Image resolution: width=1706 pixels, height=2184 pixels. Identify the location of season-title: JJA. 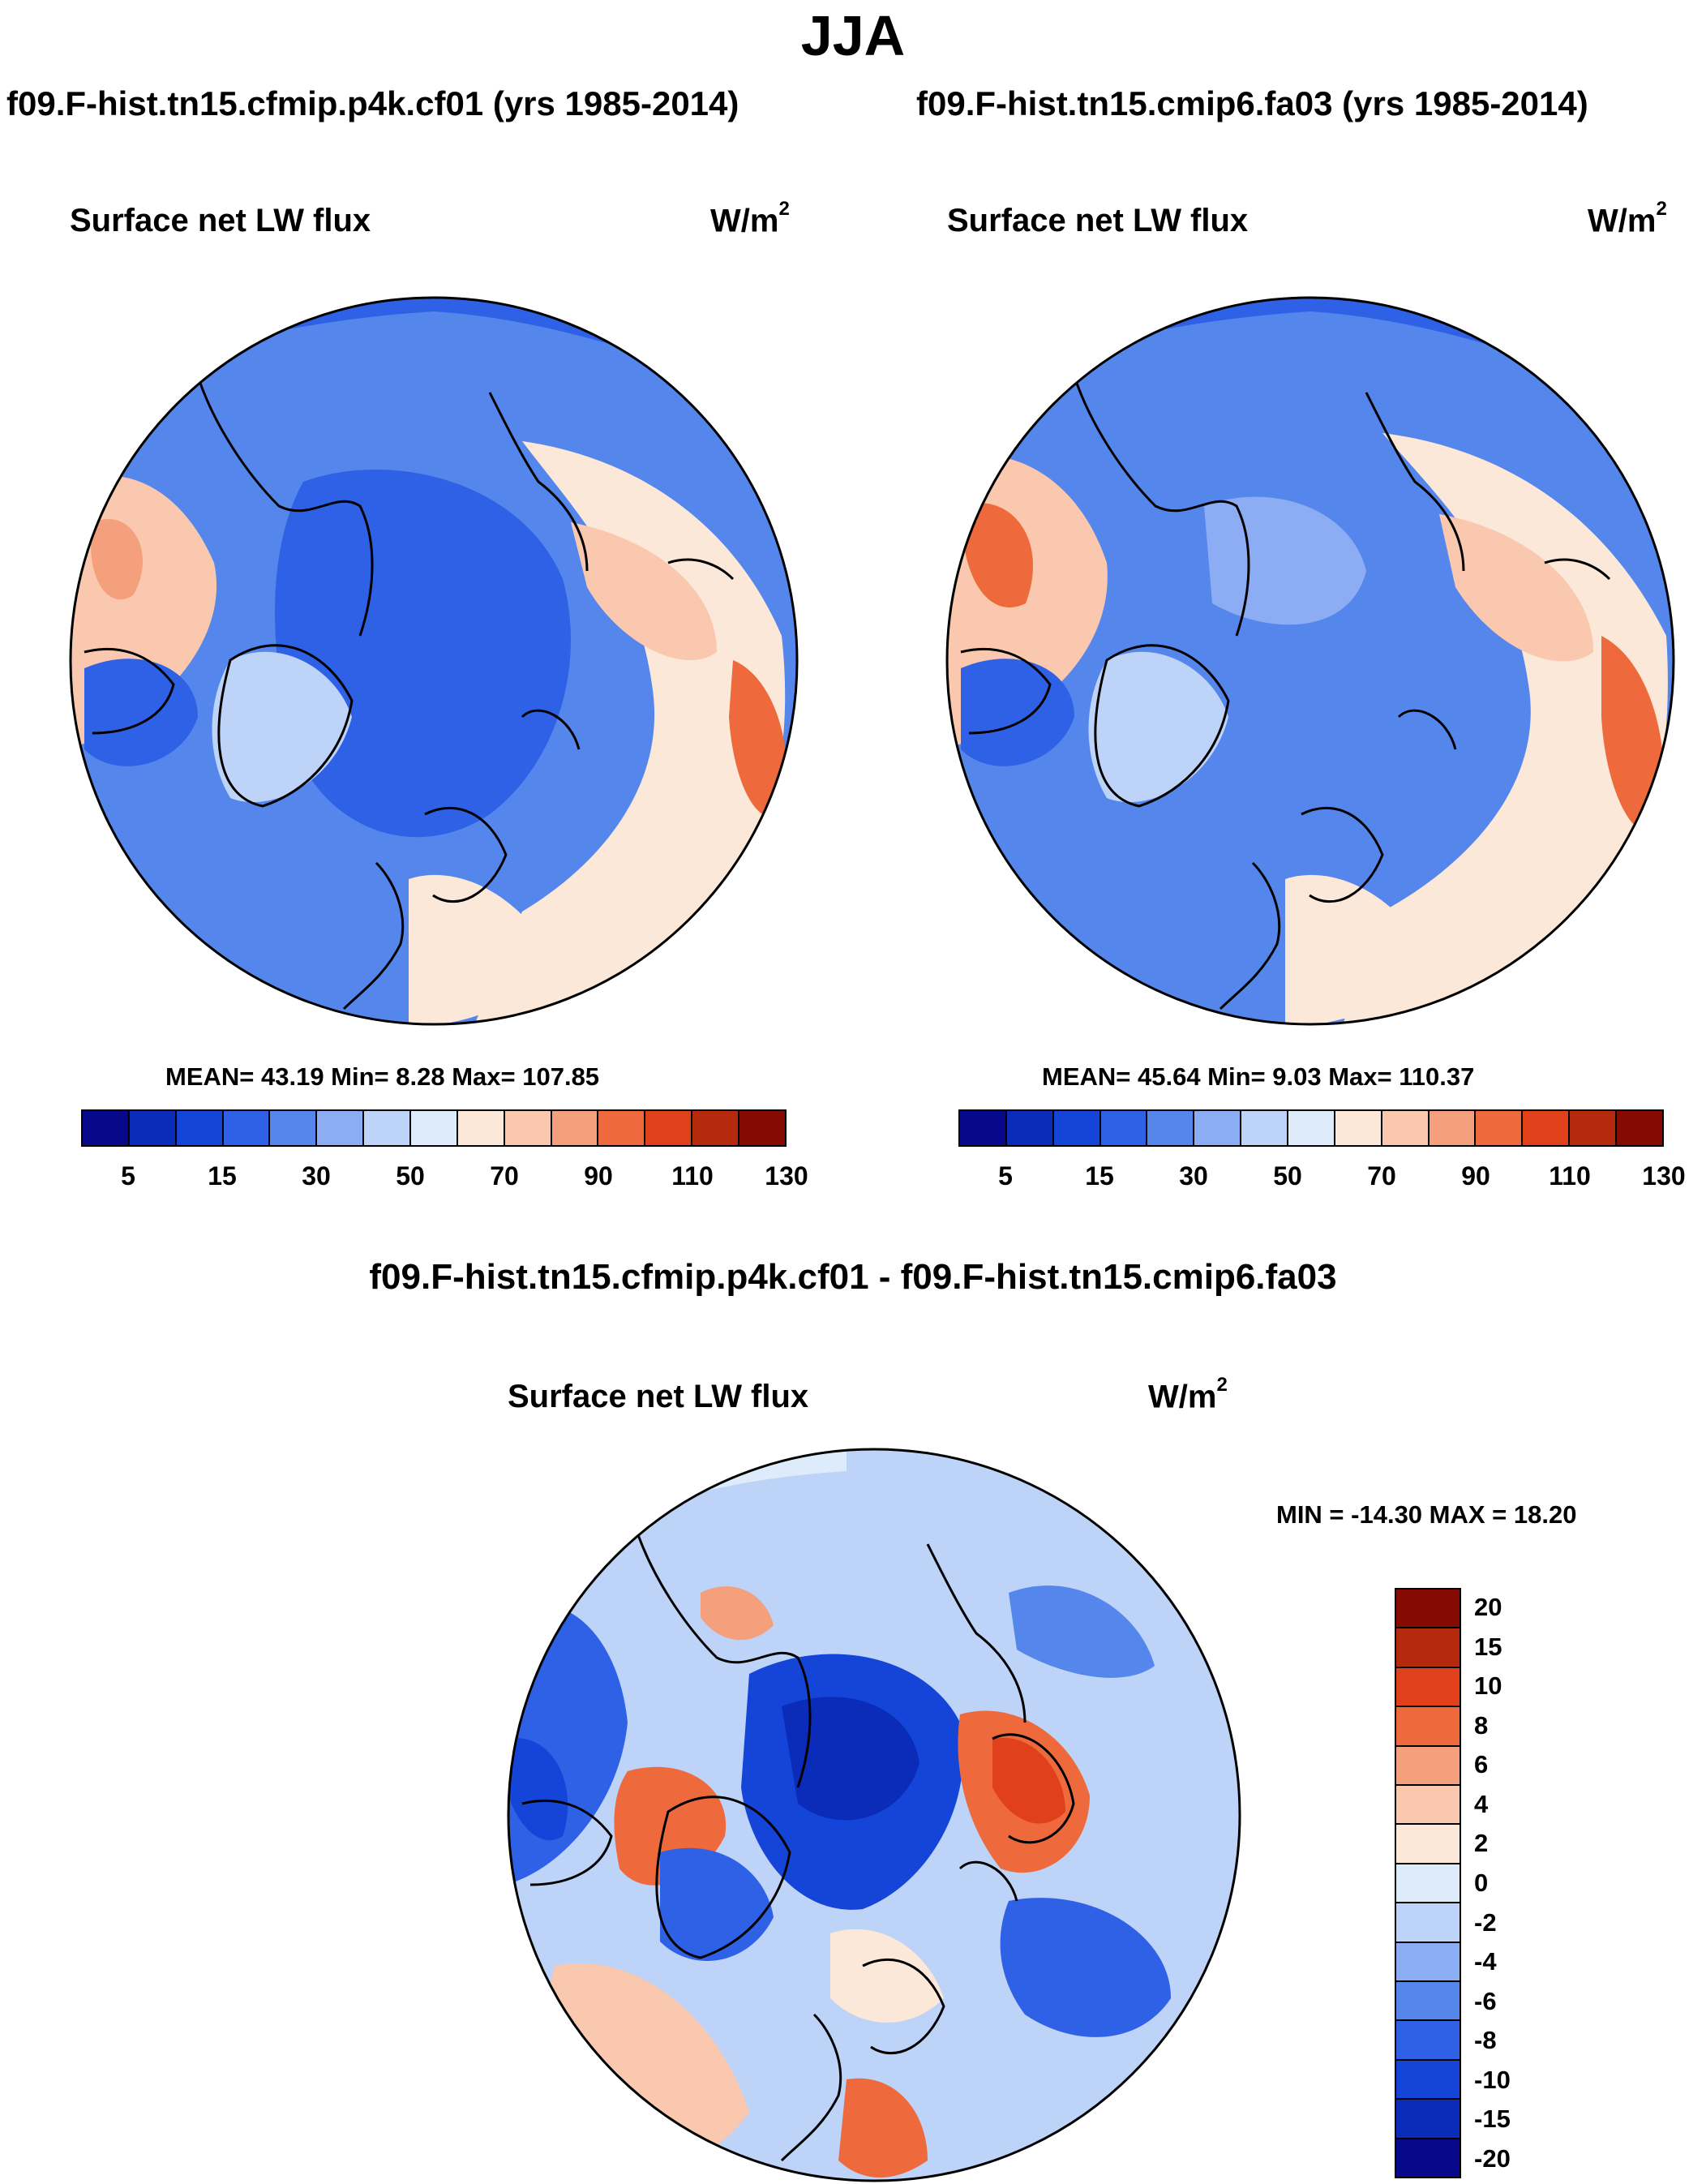
(853, 35).